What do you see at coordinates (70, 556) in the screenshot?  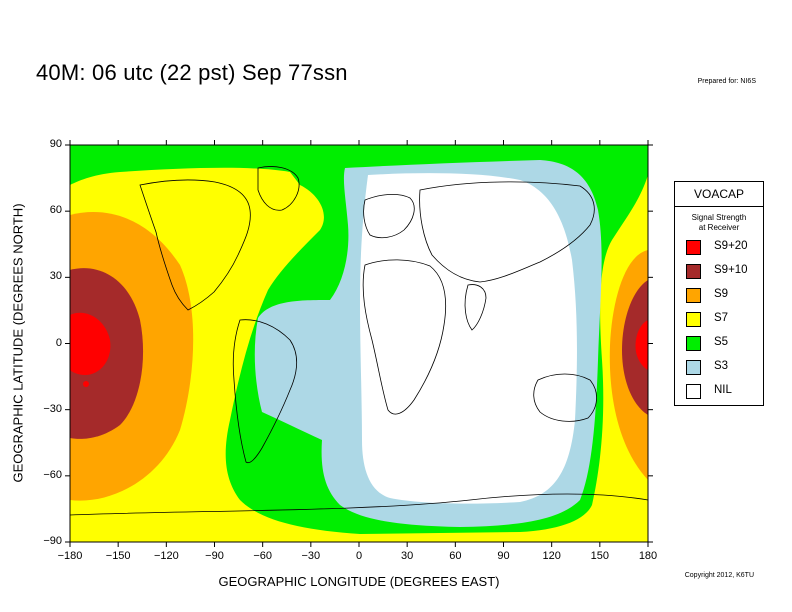 I see `x-tick-label: −180` at bounding box center [70, 556].